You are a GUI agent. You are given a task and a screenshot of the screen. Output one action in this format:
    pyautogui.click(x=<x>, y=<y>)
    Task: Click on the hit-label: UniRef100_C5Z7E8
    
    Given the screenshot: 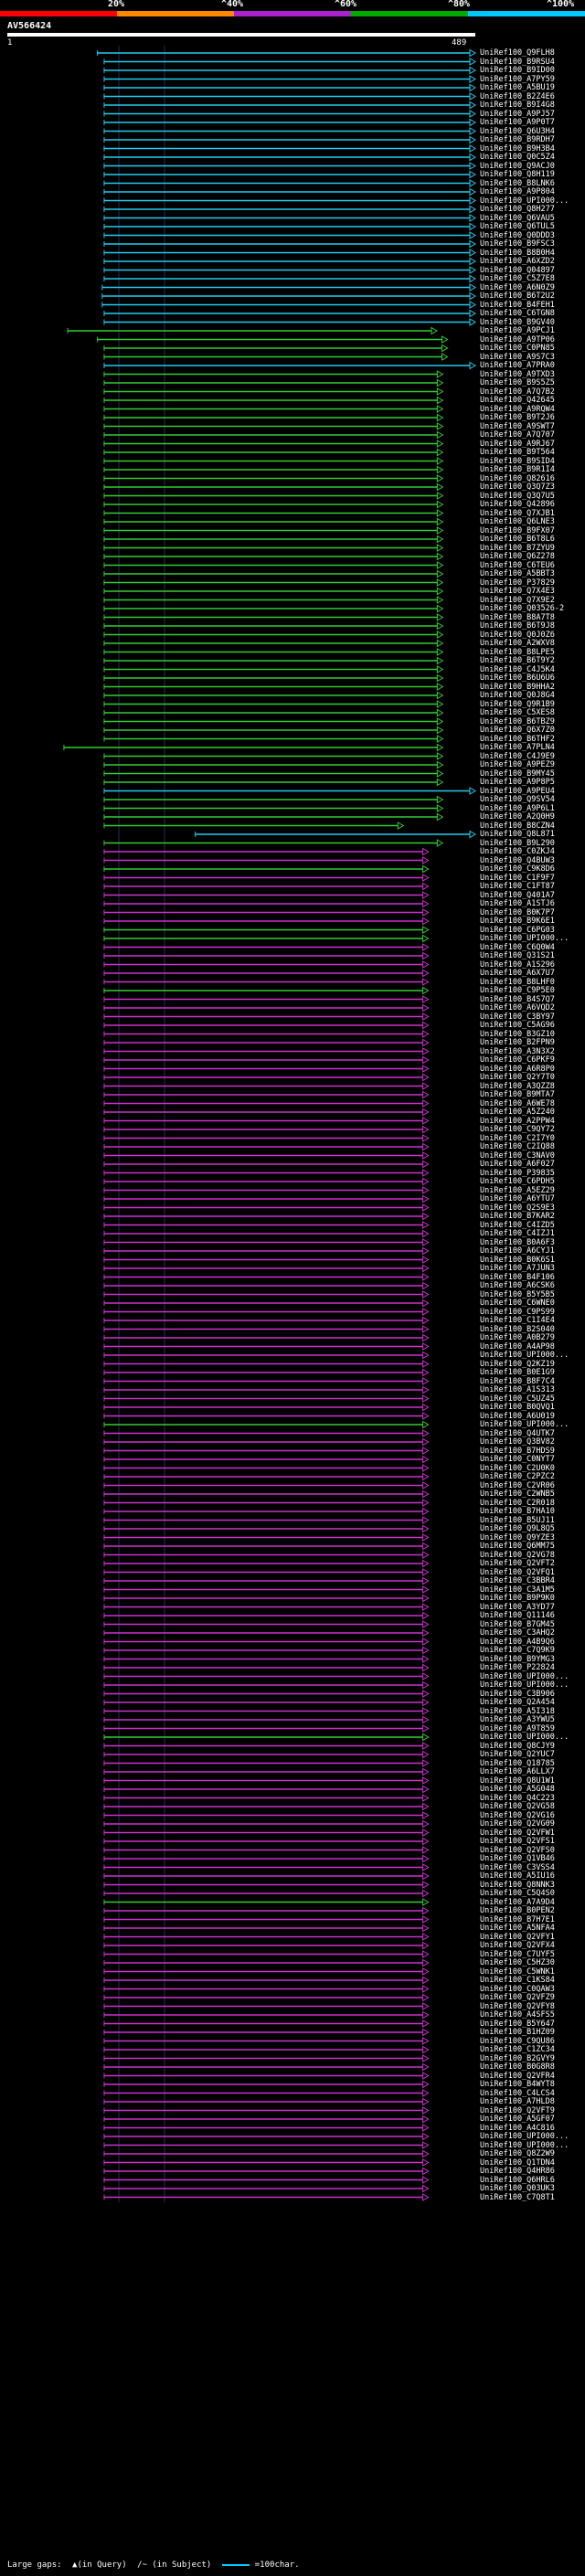 What is the action you would take?
    pyautogui.click(x=517, y=278)
    